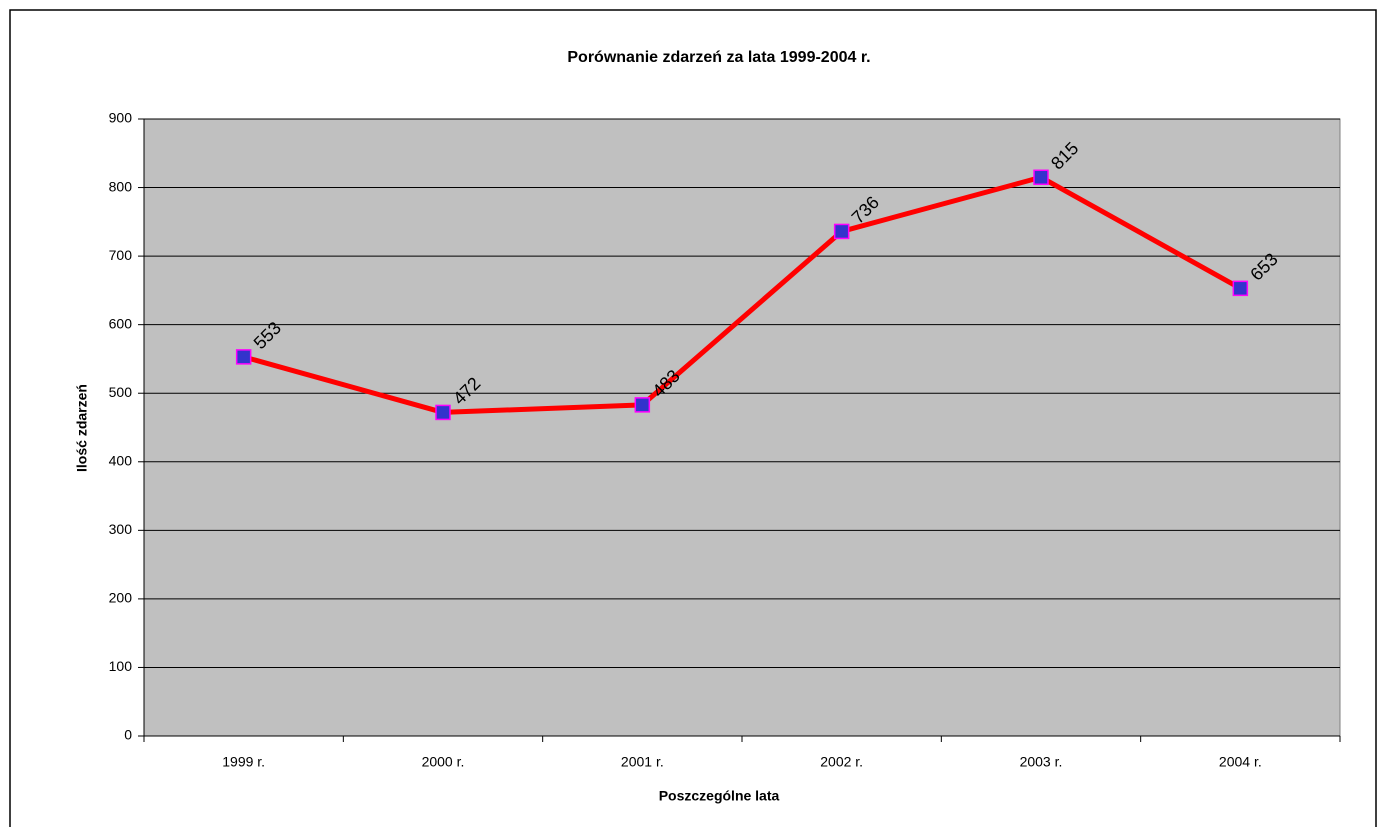  I want to click on x-tick-label: 2002 r., so click(841, 762).